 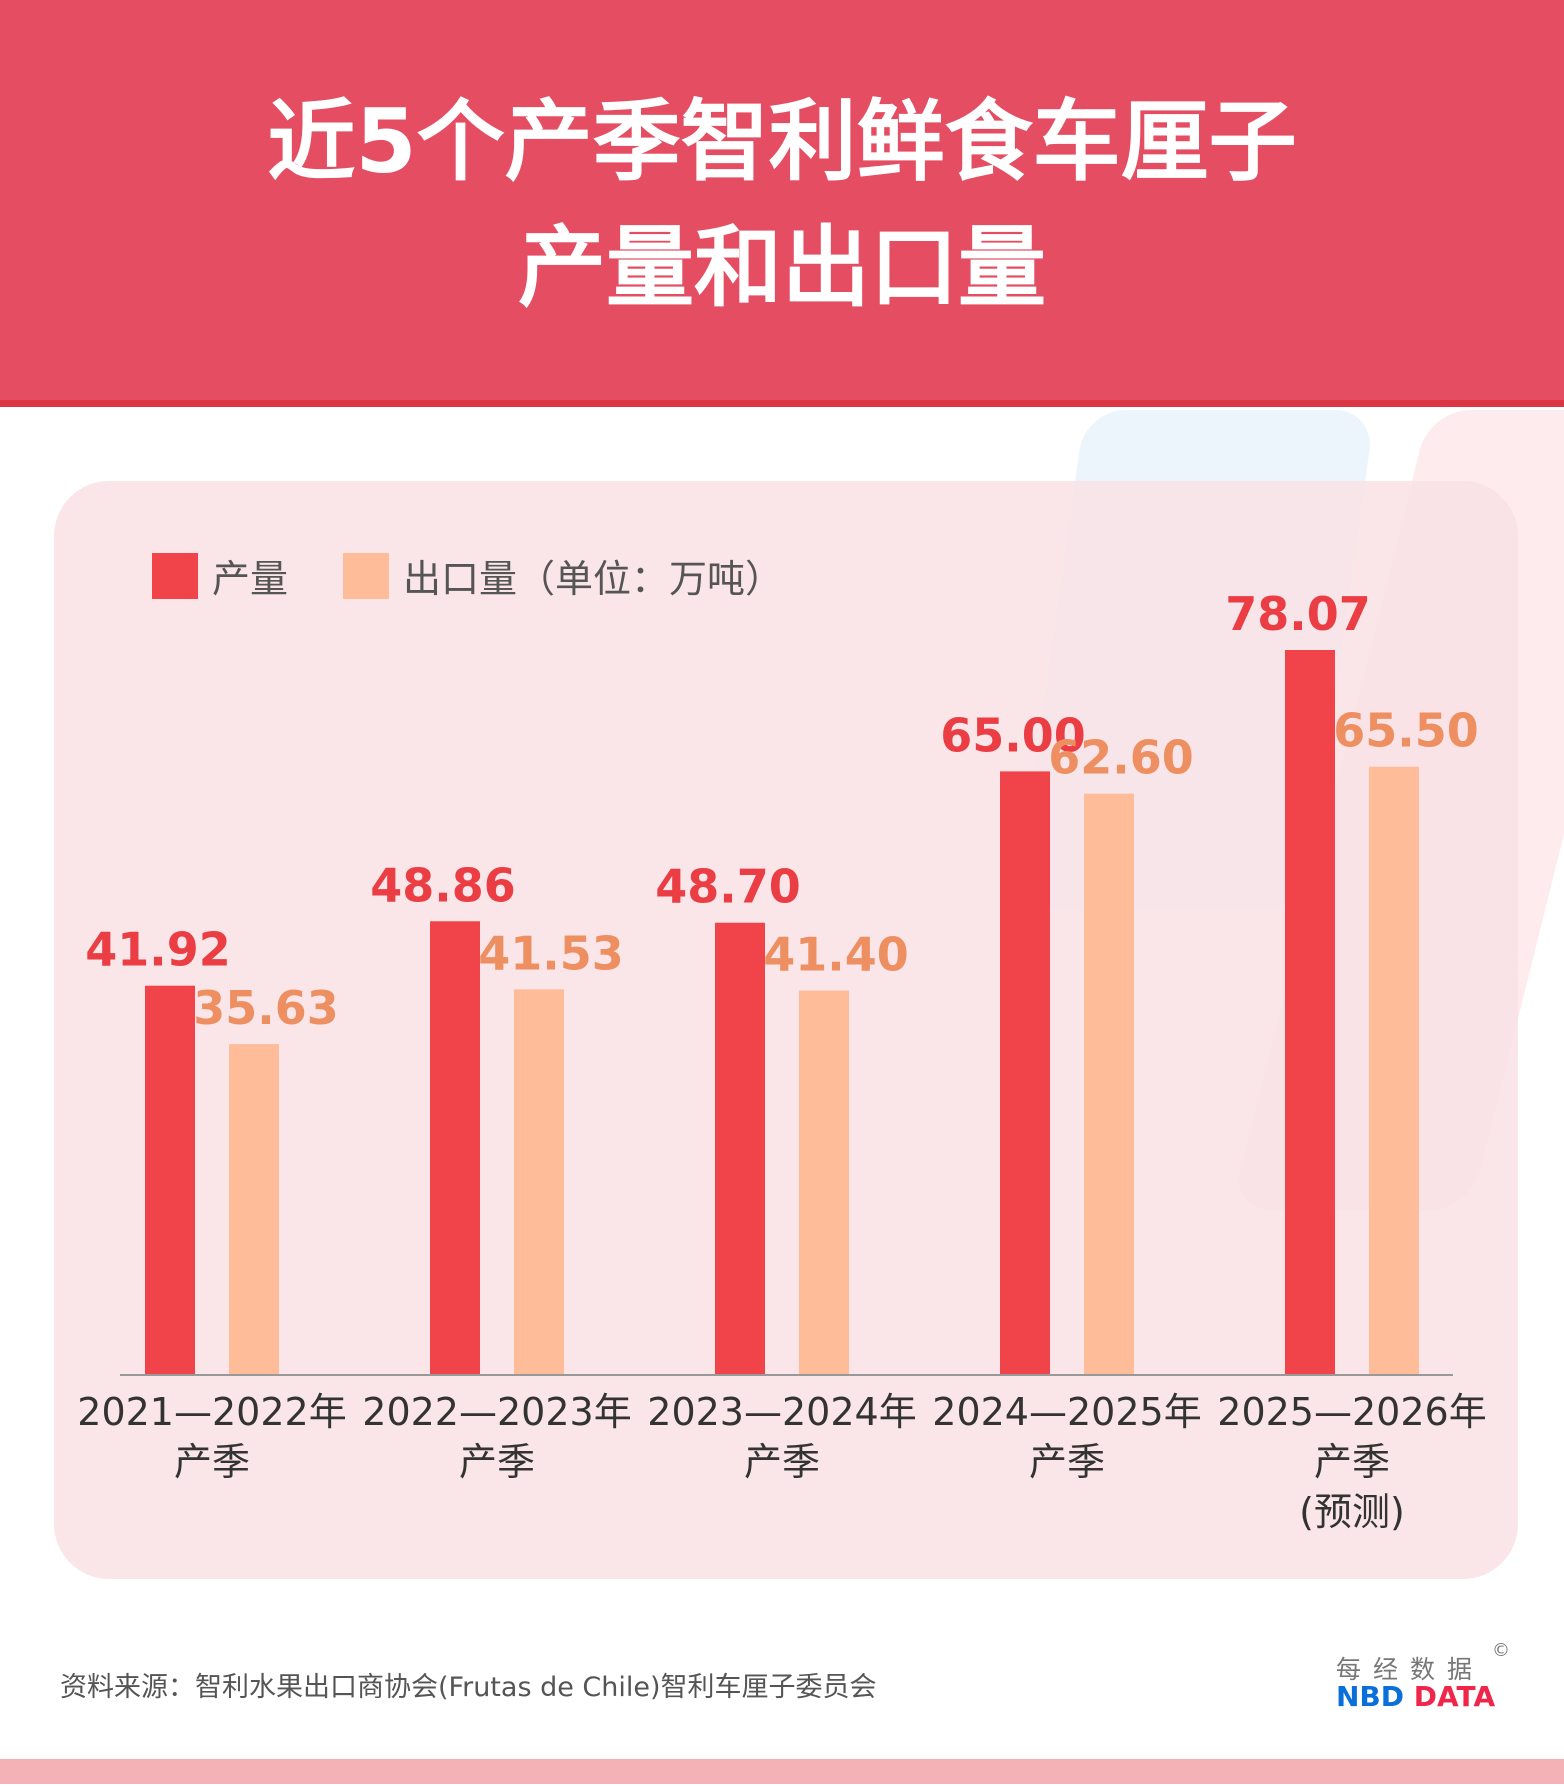 What do you see at coordinates (1352, 1512) in the screenshot?
I see `x-tick-label: (预测)` at bounding box center [1352, 1512].